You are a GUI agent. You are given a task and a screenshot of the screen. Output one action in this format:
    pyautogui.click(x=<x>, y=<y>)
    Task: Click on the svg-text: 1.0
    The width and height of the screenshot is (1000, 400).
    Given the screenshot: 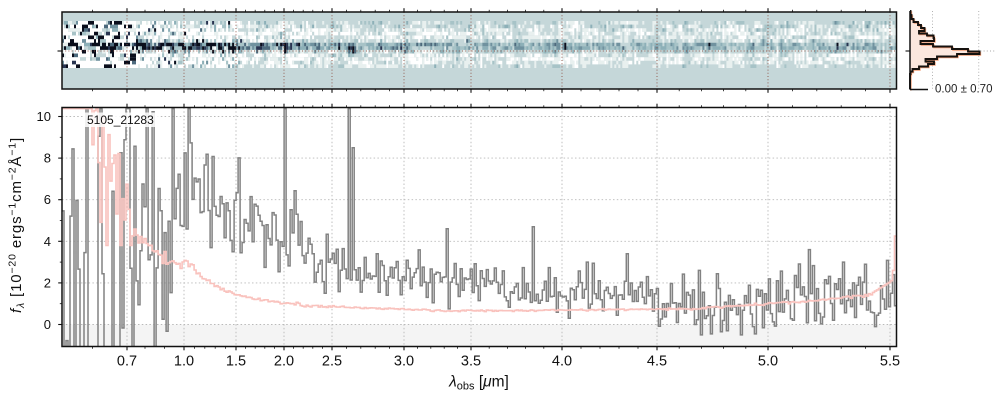 What is the action you would take?
    pyautogui.click(x=184, y=362)
    